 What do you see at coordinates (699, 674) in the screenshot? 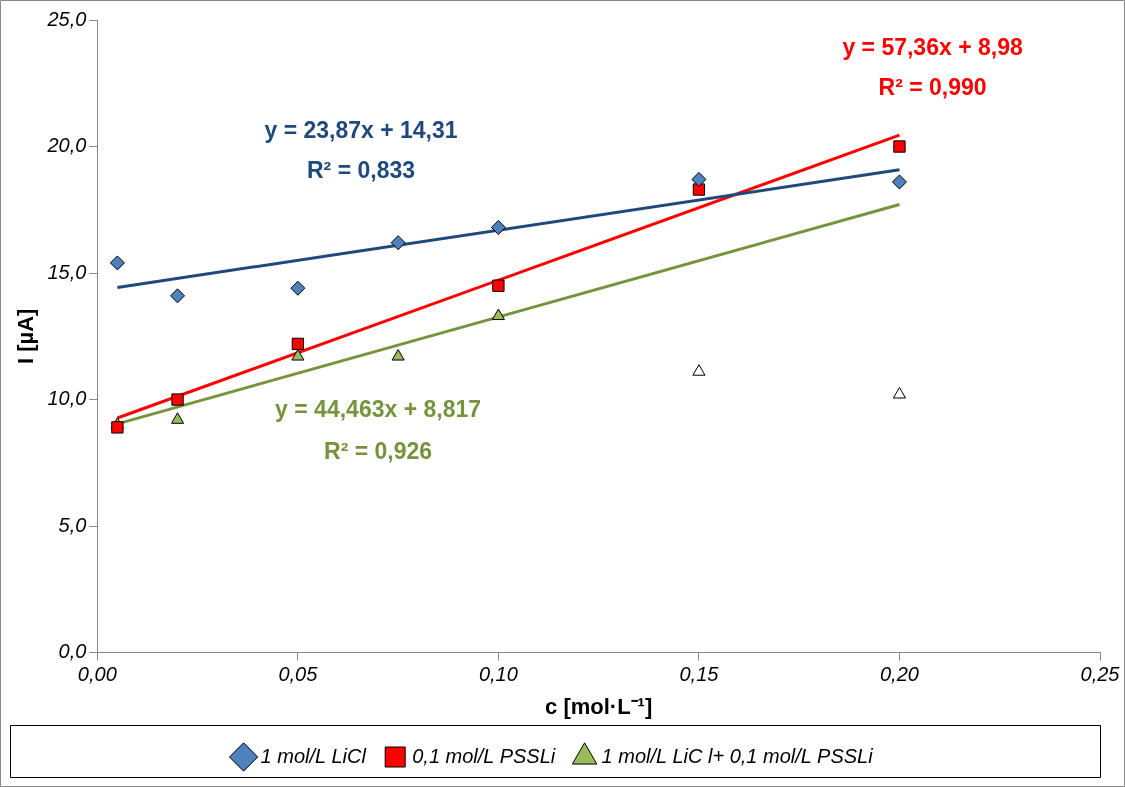
I see `x-tick-label: 0,15` at bounding box center [699, 674].